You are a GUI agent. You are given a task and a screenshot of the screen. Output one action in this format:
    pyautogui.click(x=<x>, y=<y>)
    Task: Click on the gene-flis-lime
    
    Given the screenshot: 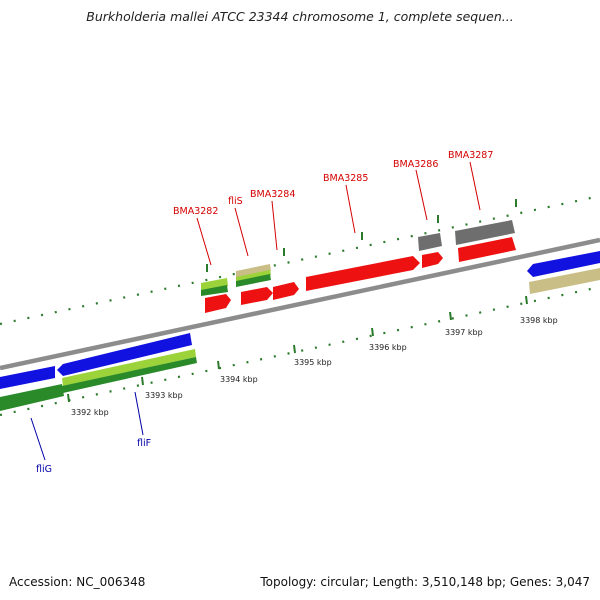 What is the action you would take?
    pyautogui.click(x=253, y=276)
    